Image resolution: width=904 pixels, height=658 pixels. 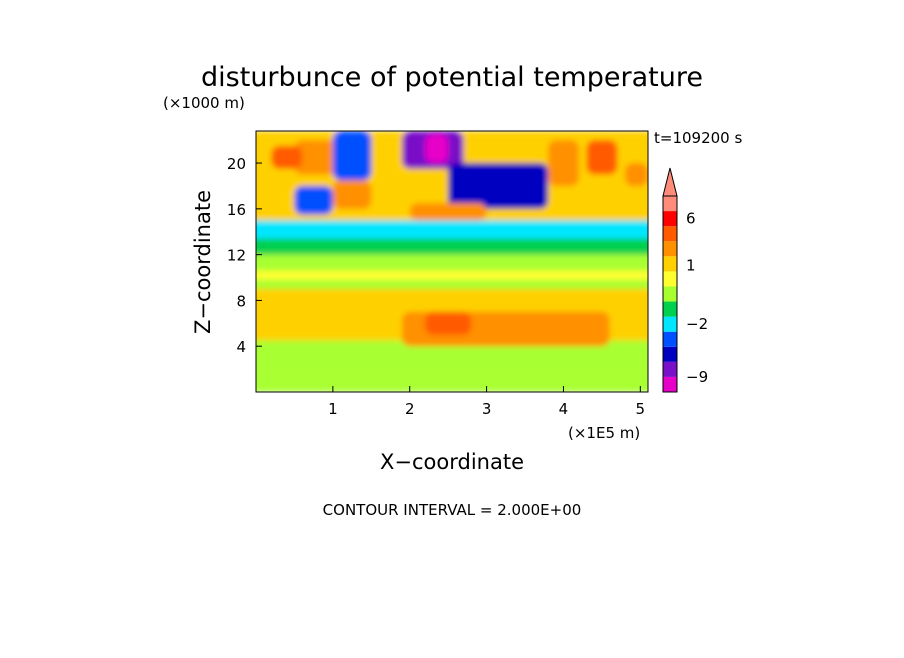 I want to click on colorbar-max-arrow, so click(x=670, y=182).